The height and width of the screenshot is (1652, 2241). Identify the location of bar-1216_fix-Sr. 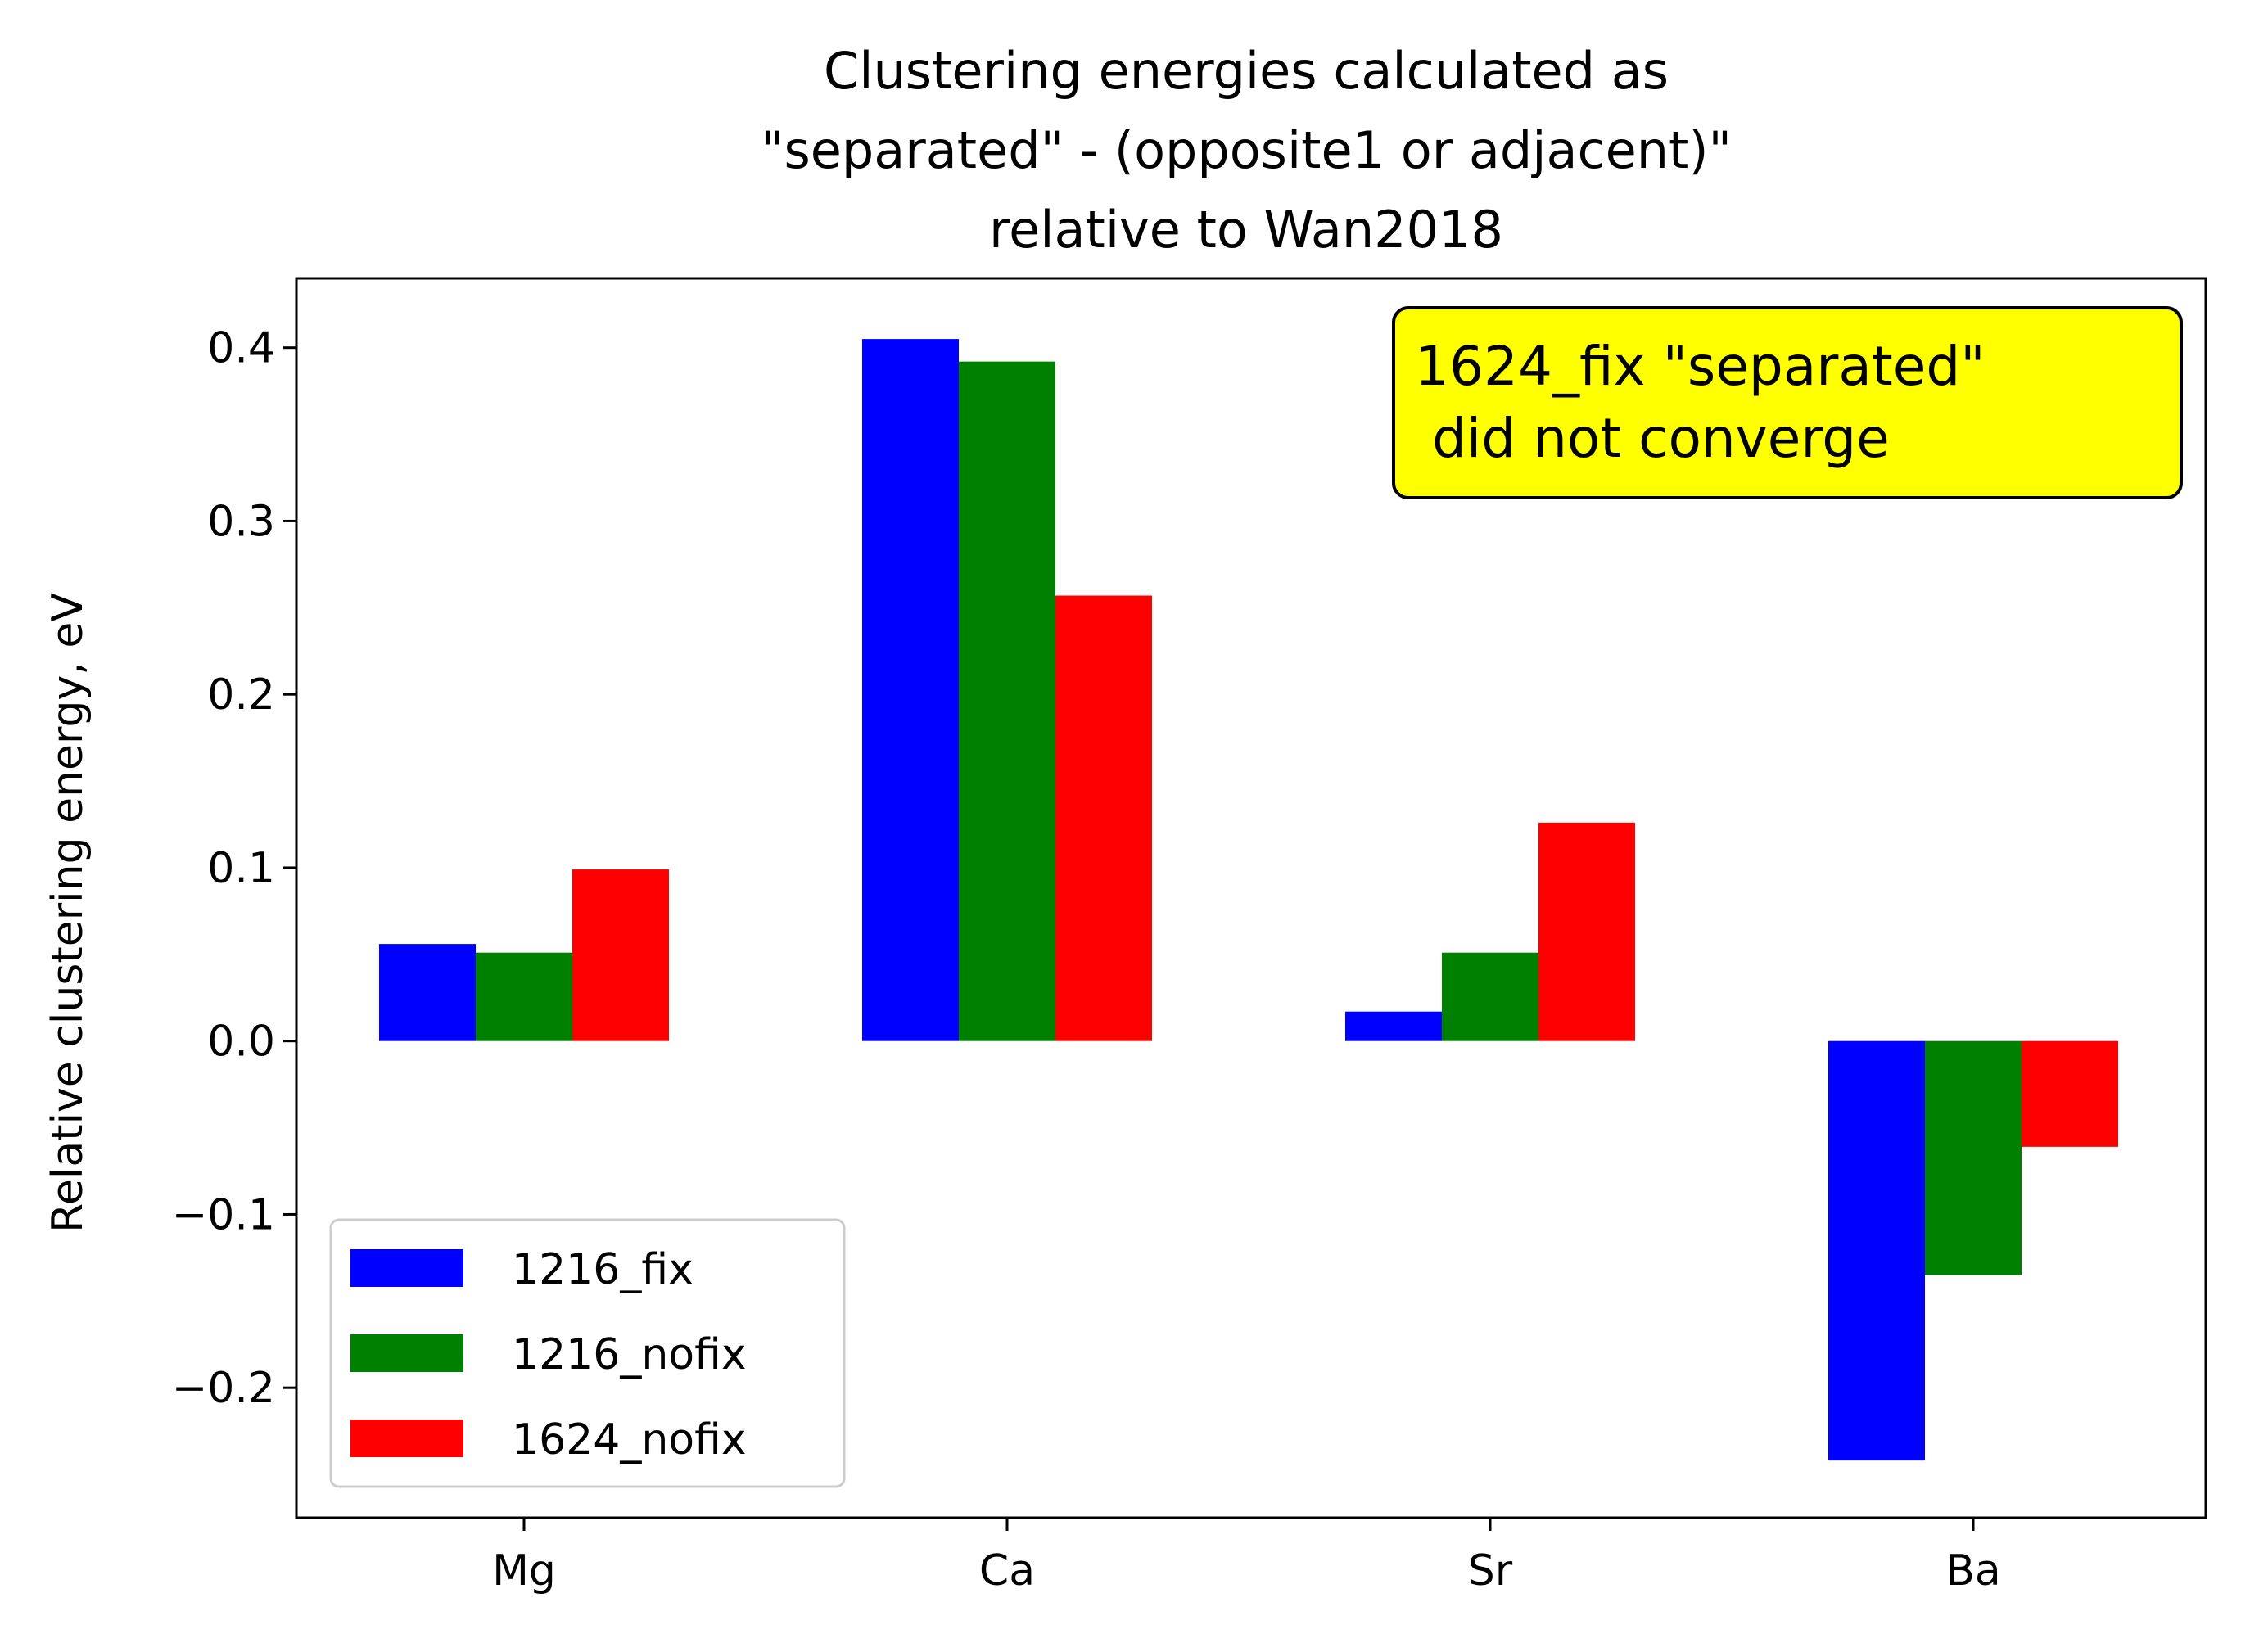
(1393, 1026).